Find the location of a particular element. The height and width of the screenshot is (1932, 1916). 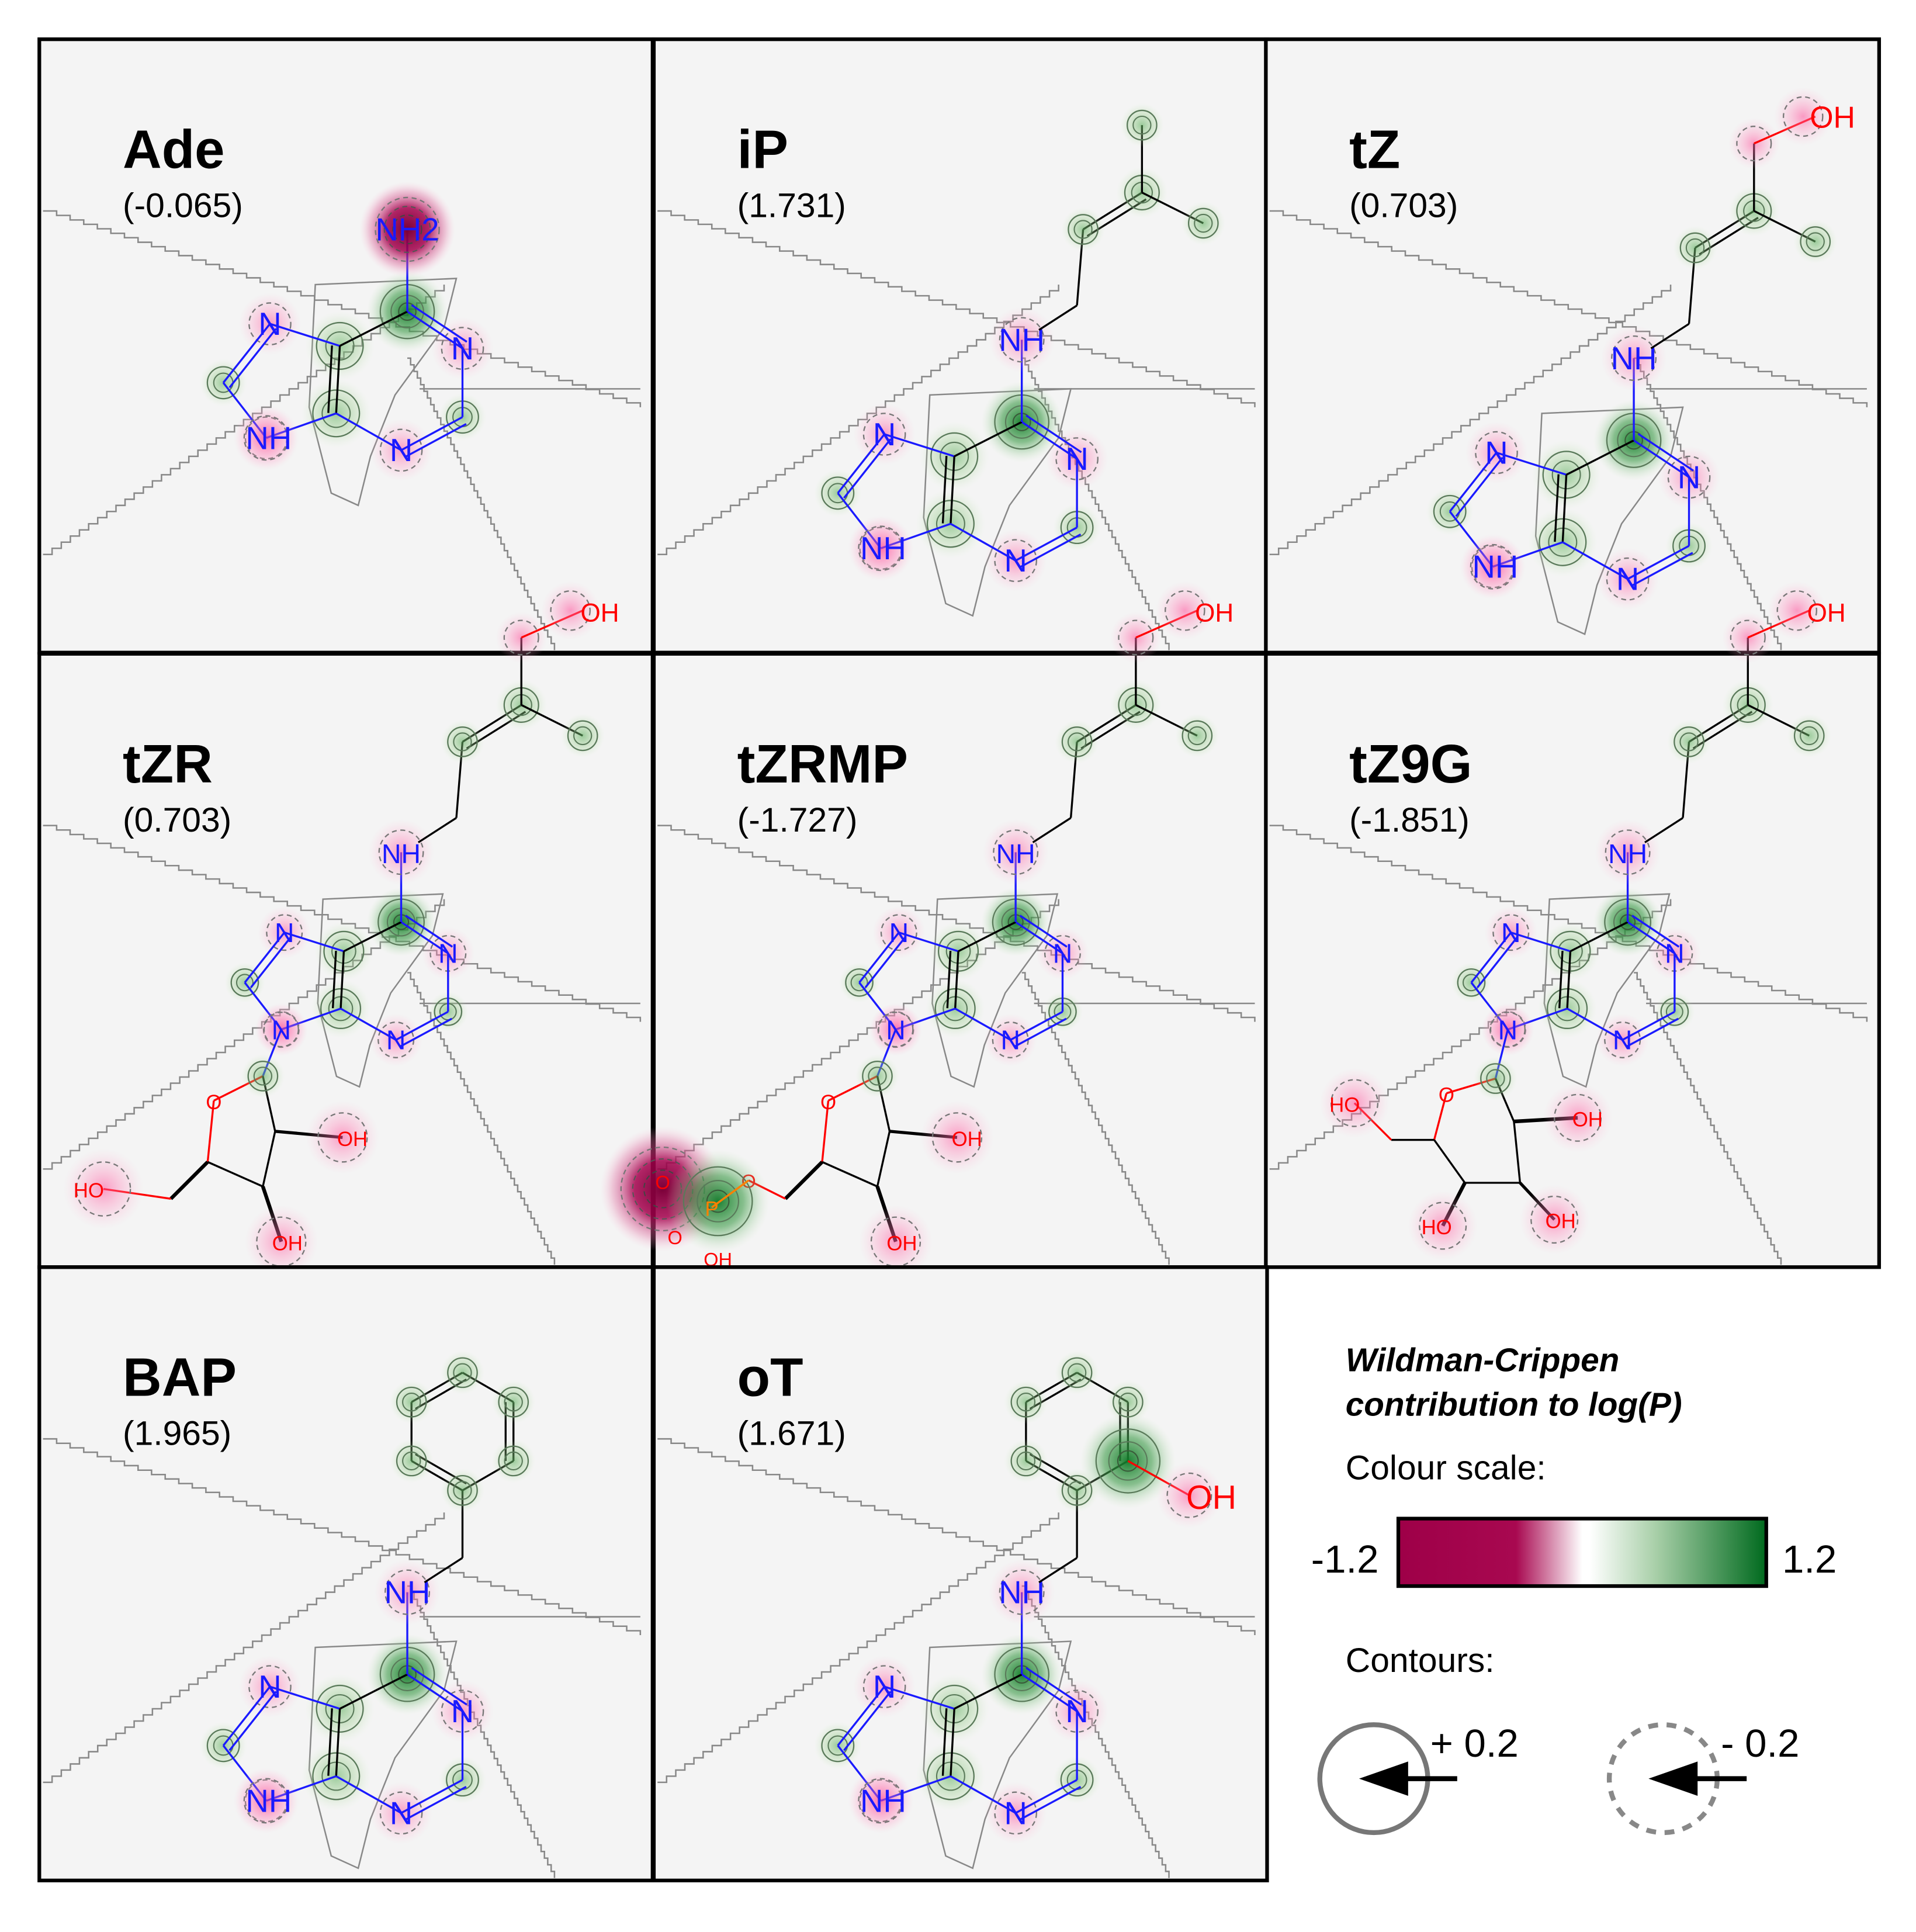

atom-nh2: NH2 is located at coordinates (407, 230).